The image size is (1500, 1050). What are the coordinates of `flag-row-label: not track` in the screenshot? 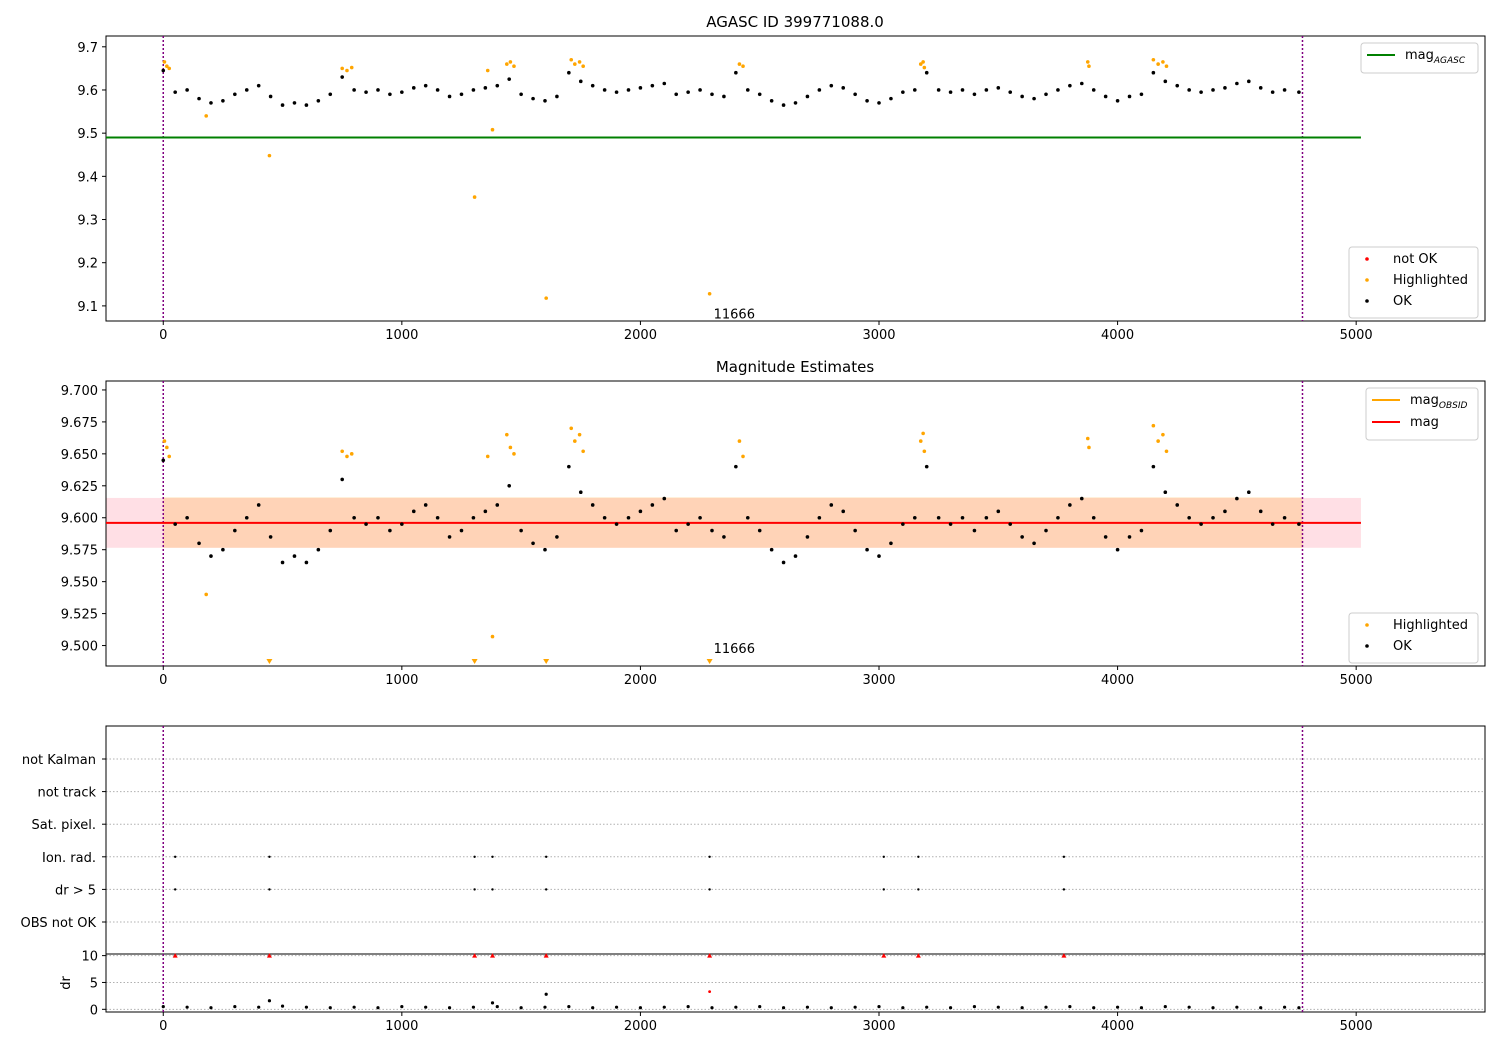 It's located at (66, 793).